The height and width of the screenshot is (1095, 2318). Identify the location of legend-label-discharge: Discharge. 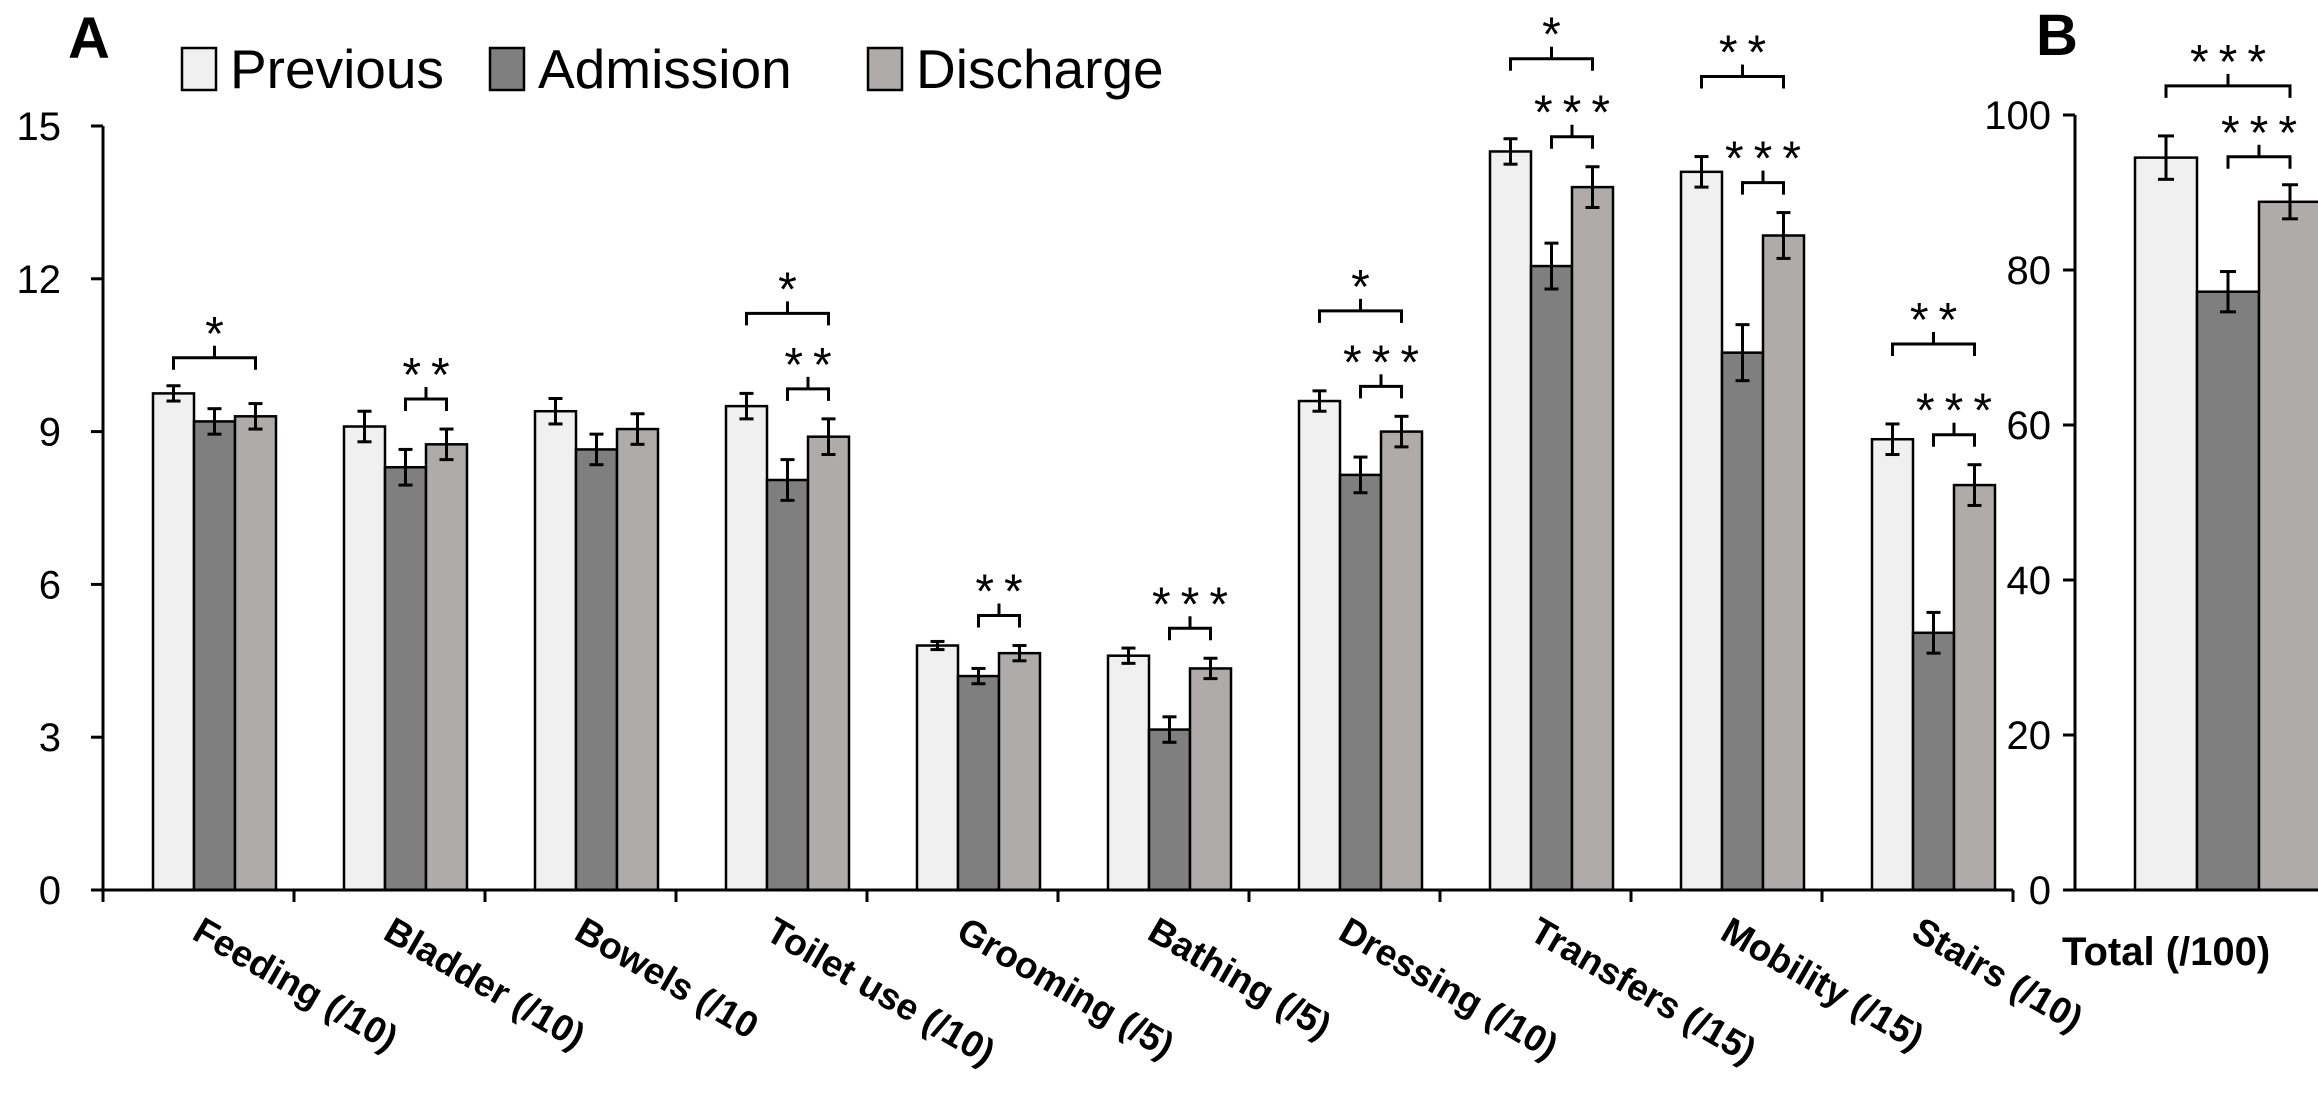
(1040, 69).